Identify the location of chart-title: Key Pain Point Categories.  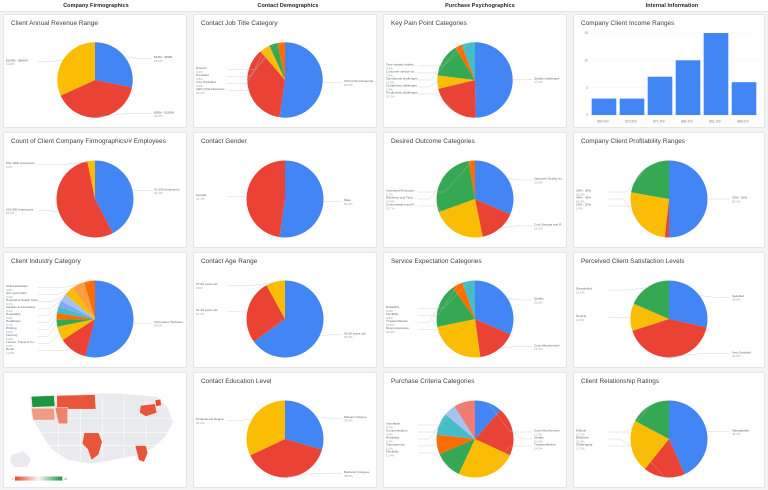
(429, 23).